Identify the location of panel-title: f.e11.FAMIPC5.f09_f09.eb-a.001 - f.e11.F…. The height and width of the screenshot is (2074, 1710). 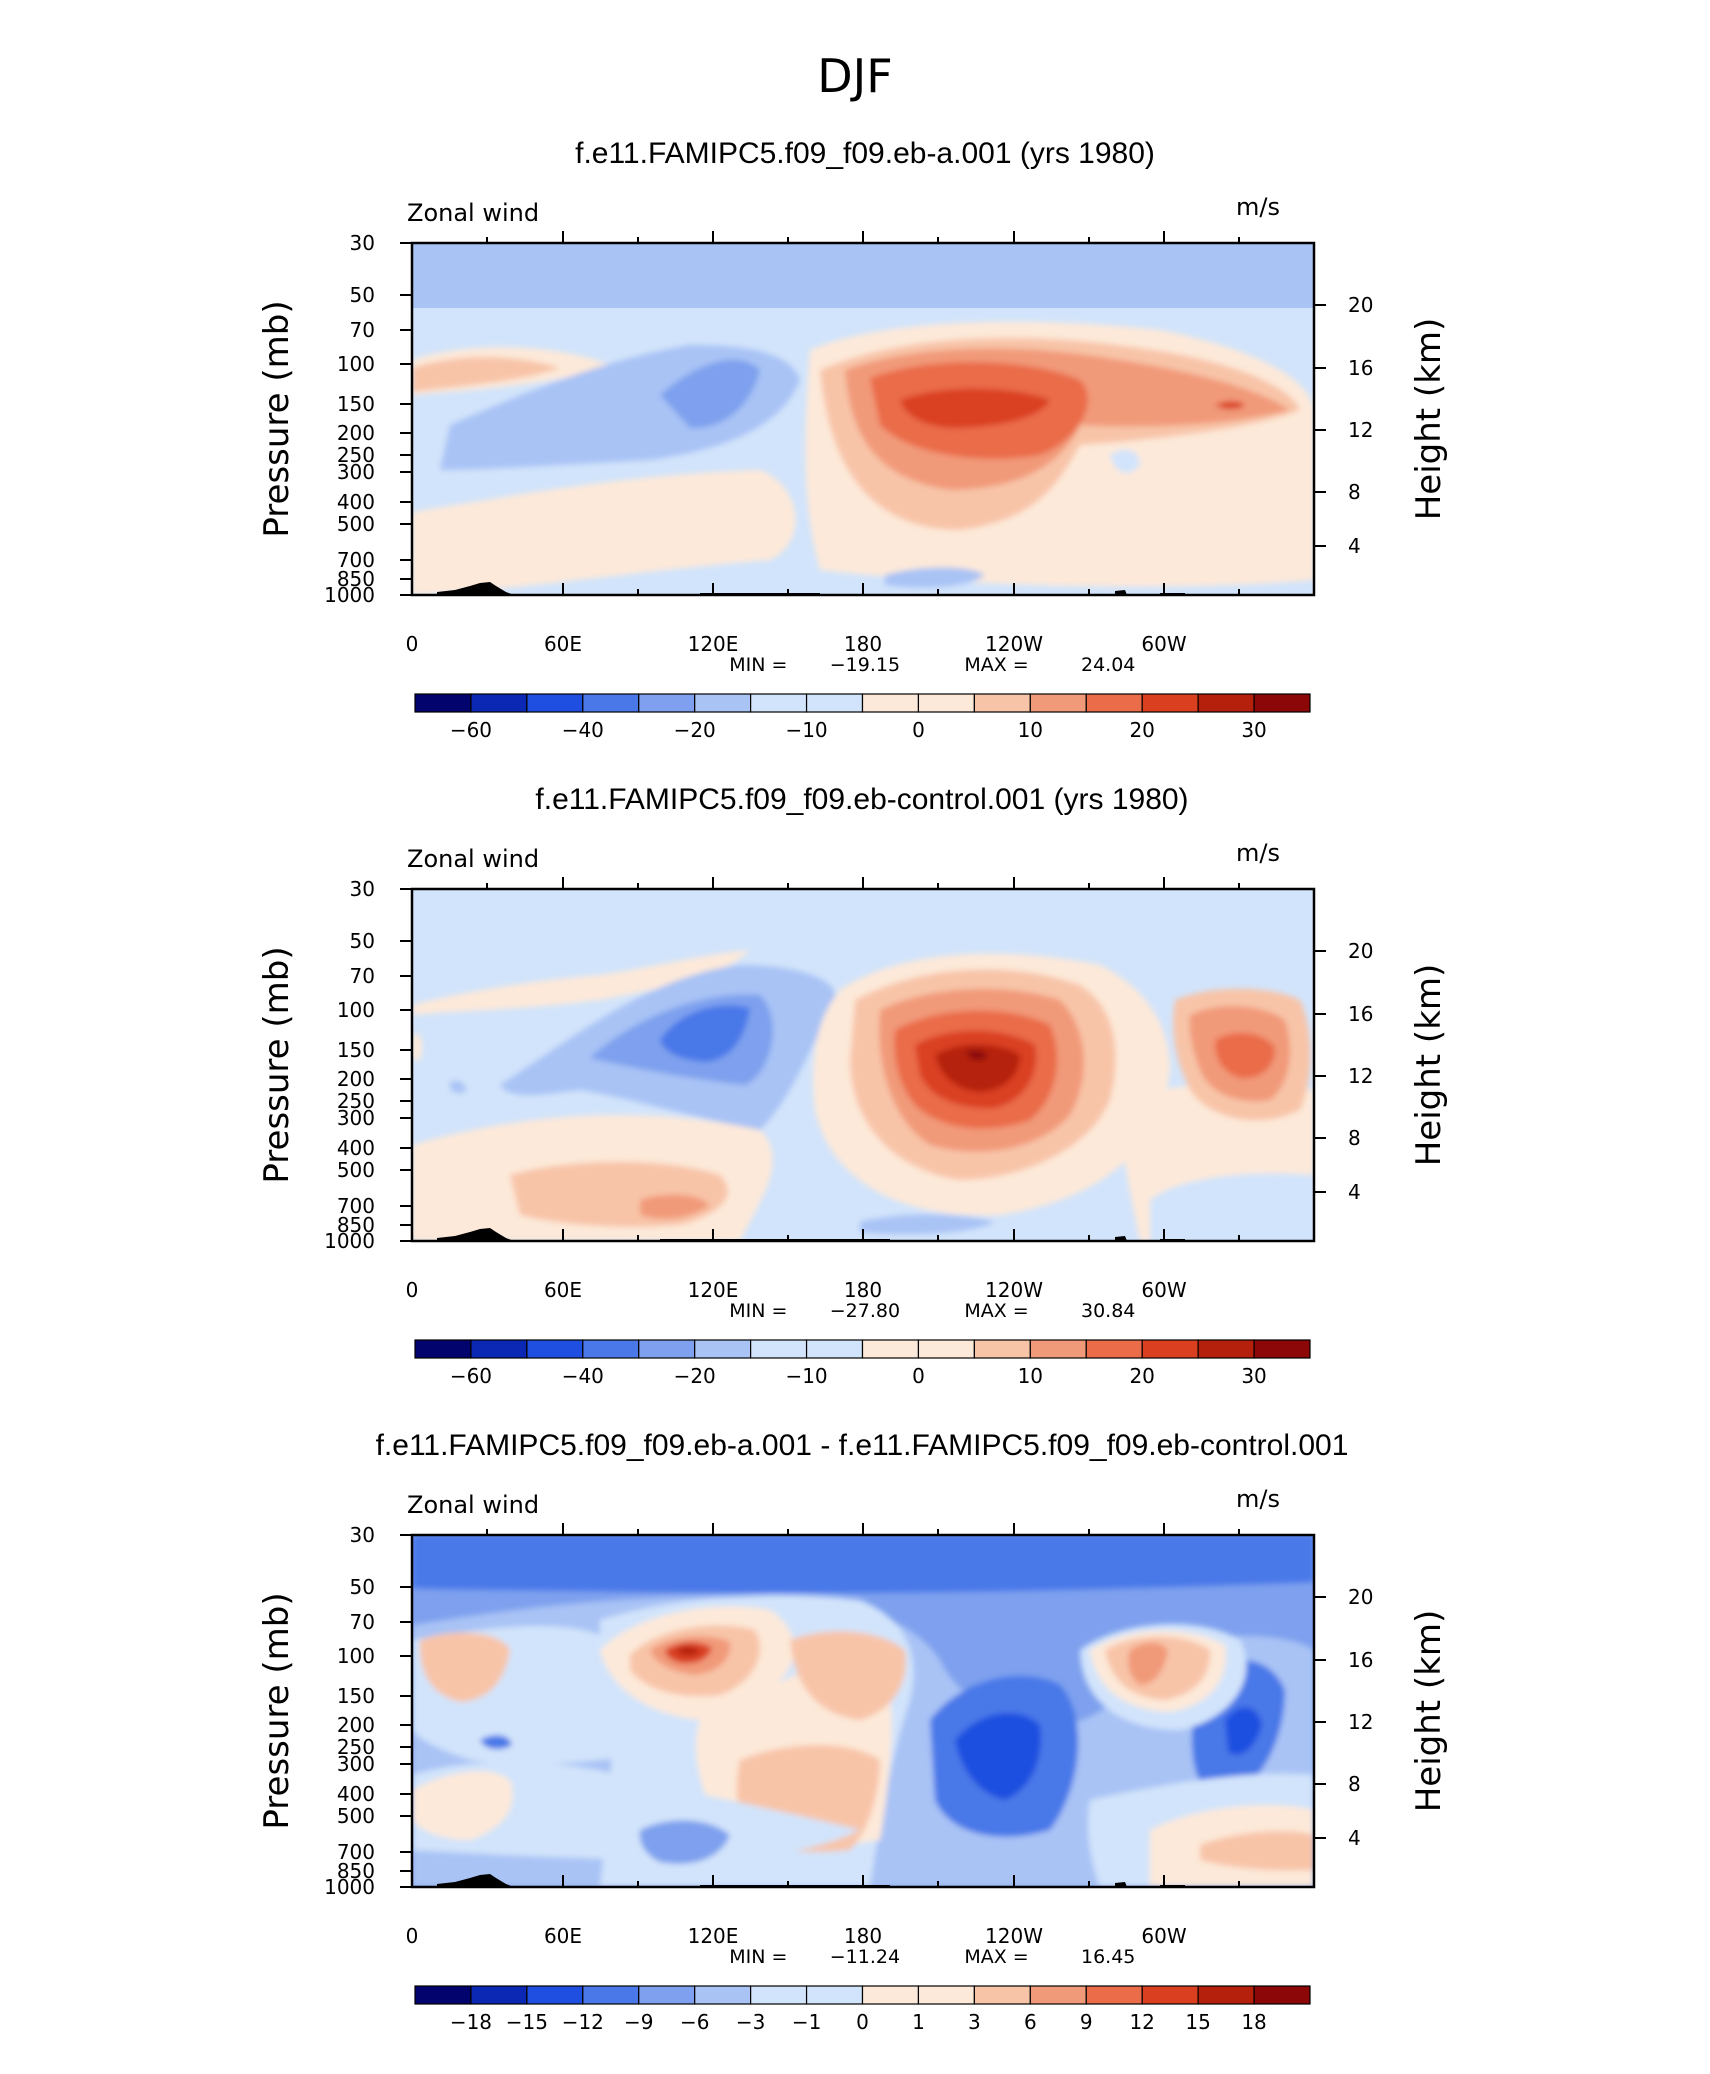
(862, 1445).